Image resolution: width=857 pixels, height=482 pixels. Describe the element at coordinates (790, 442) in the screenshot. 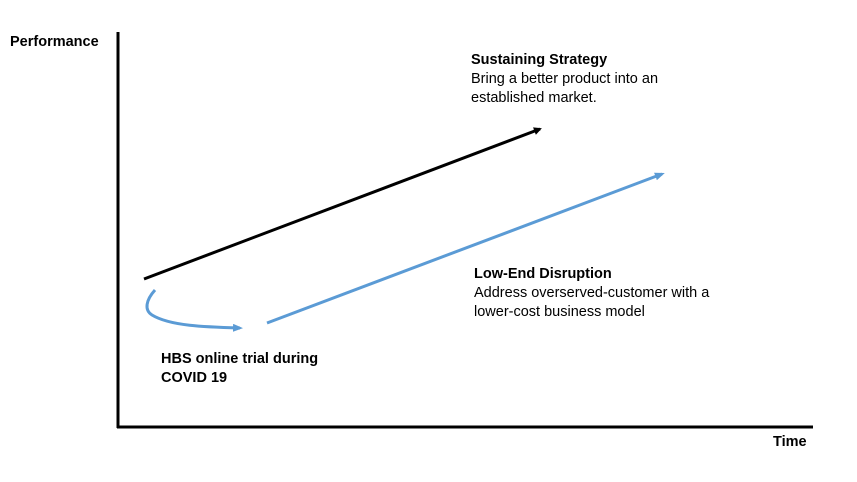

I see `x-axis-label: Time` at that location.